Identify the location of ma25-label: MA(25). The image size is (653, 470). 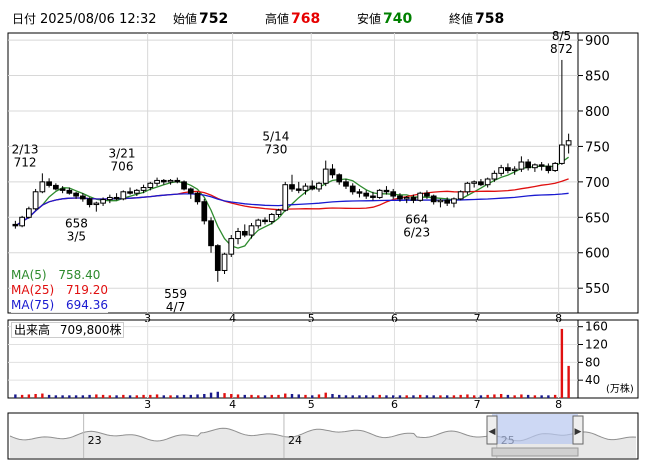
(33, 290).